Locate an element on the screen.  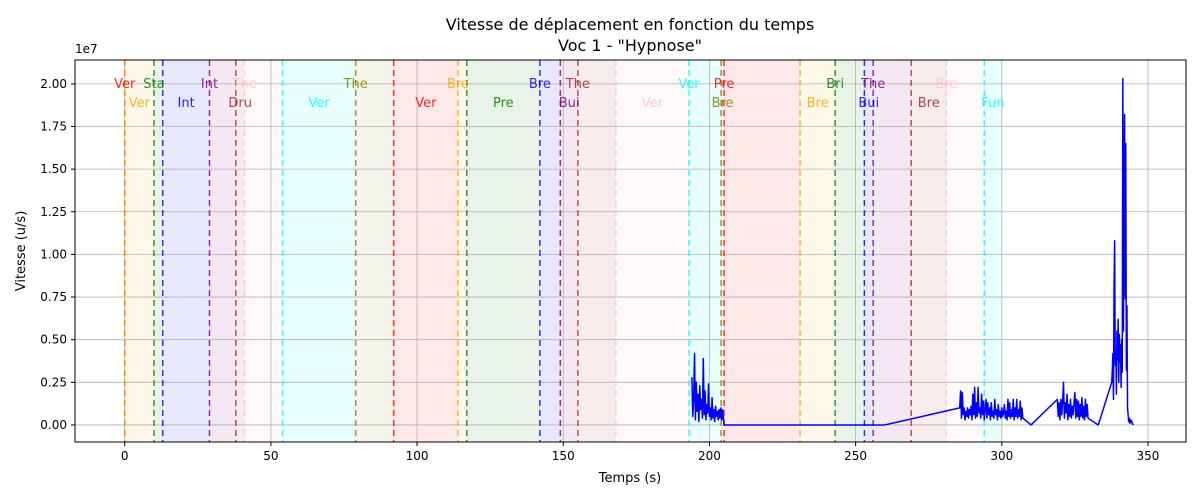
x-tick-label: 350 is located at coordinates (1148, 456).